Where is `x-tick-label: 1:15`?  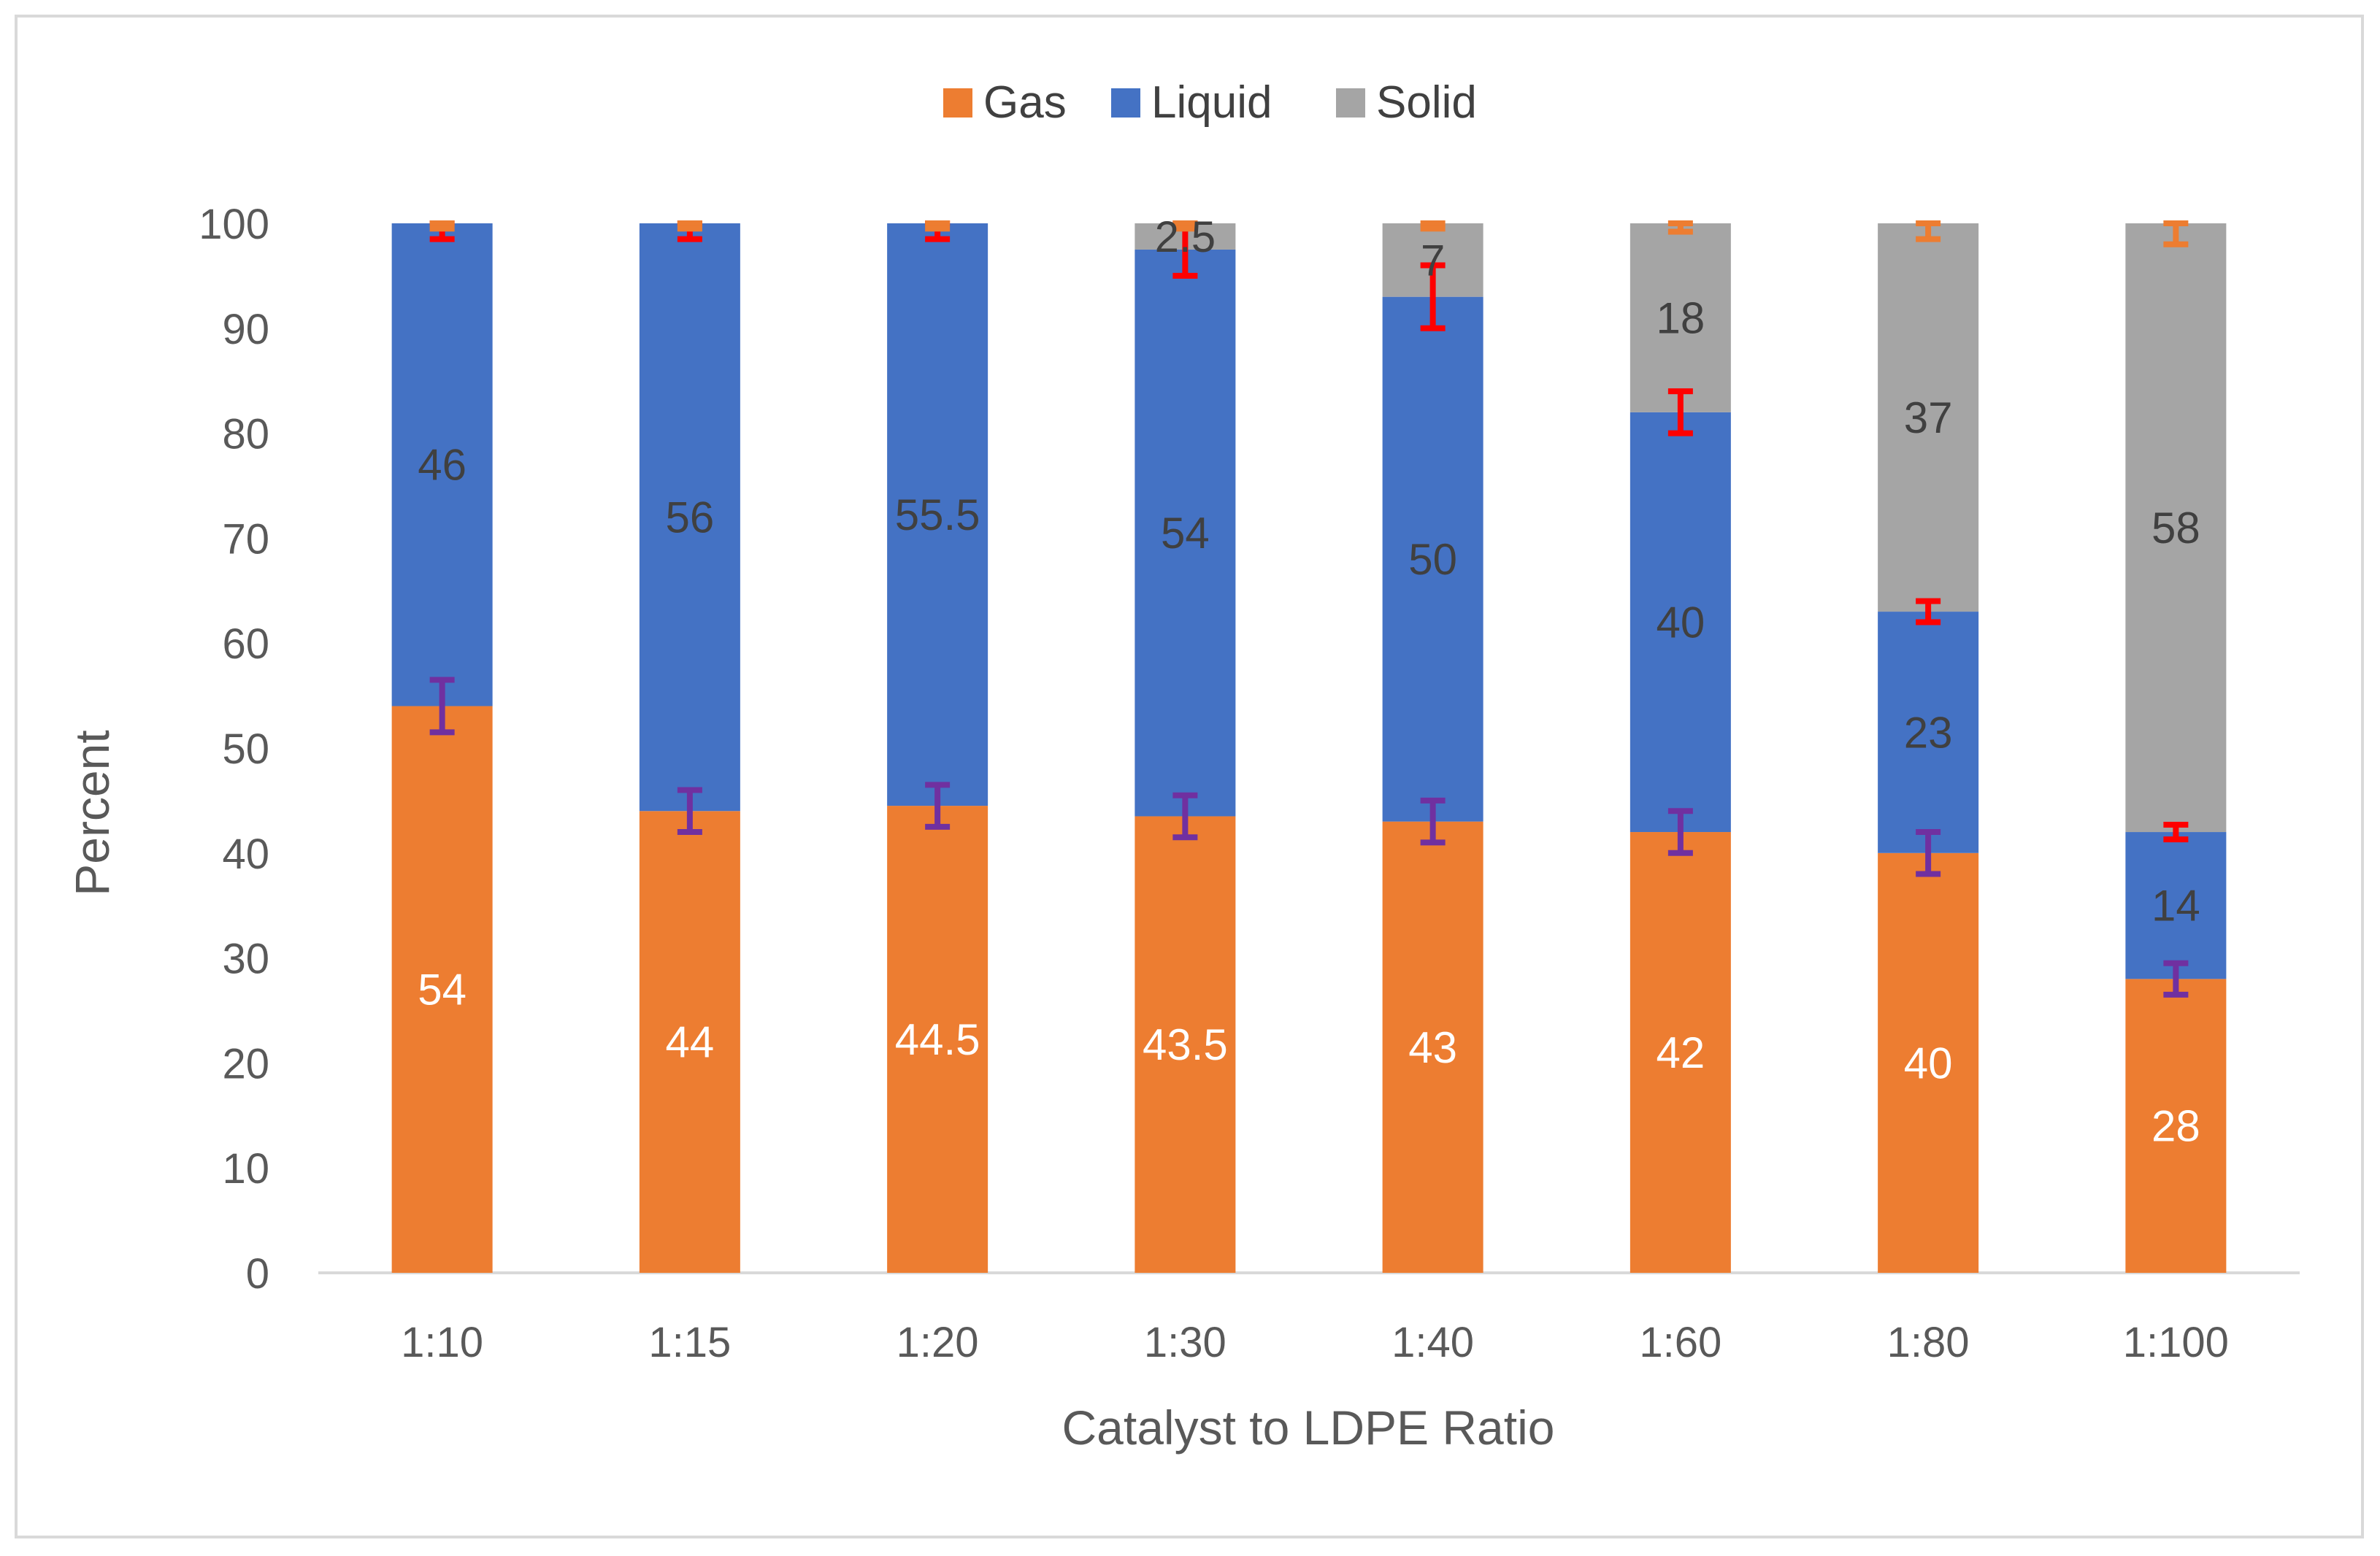
x-tick-label: 1:15 is located at coordinates (689, 1343).